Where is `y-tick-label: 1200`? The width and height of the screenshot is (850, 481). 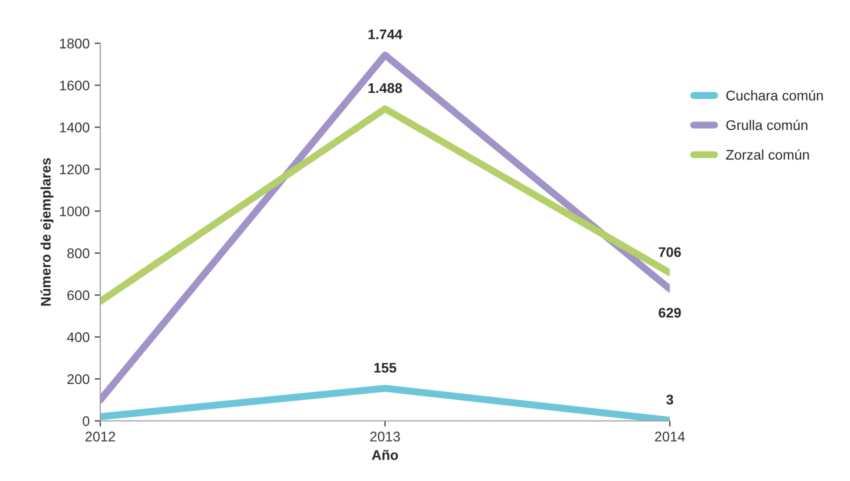
y-tick-label: 1200 is located at coordinates (75, 169).